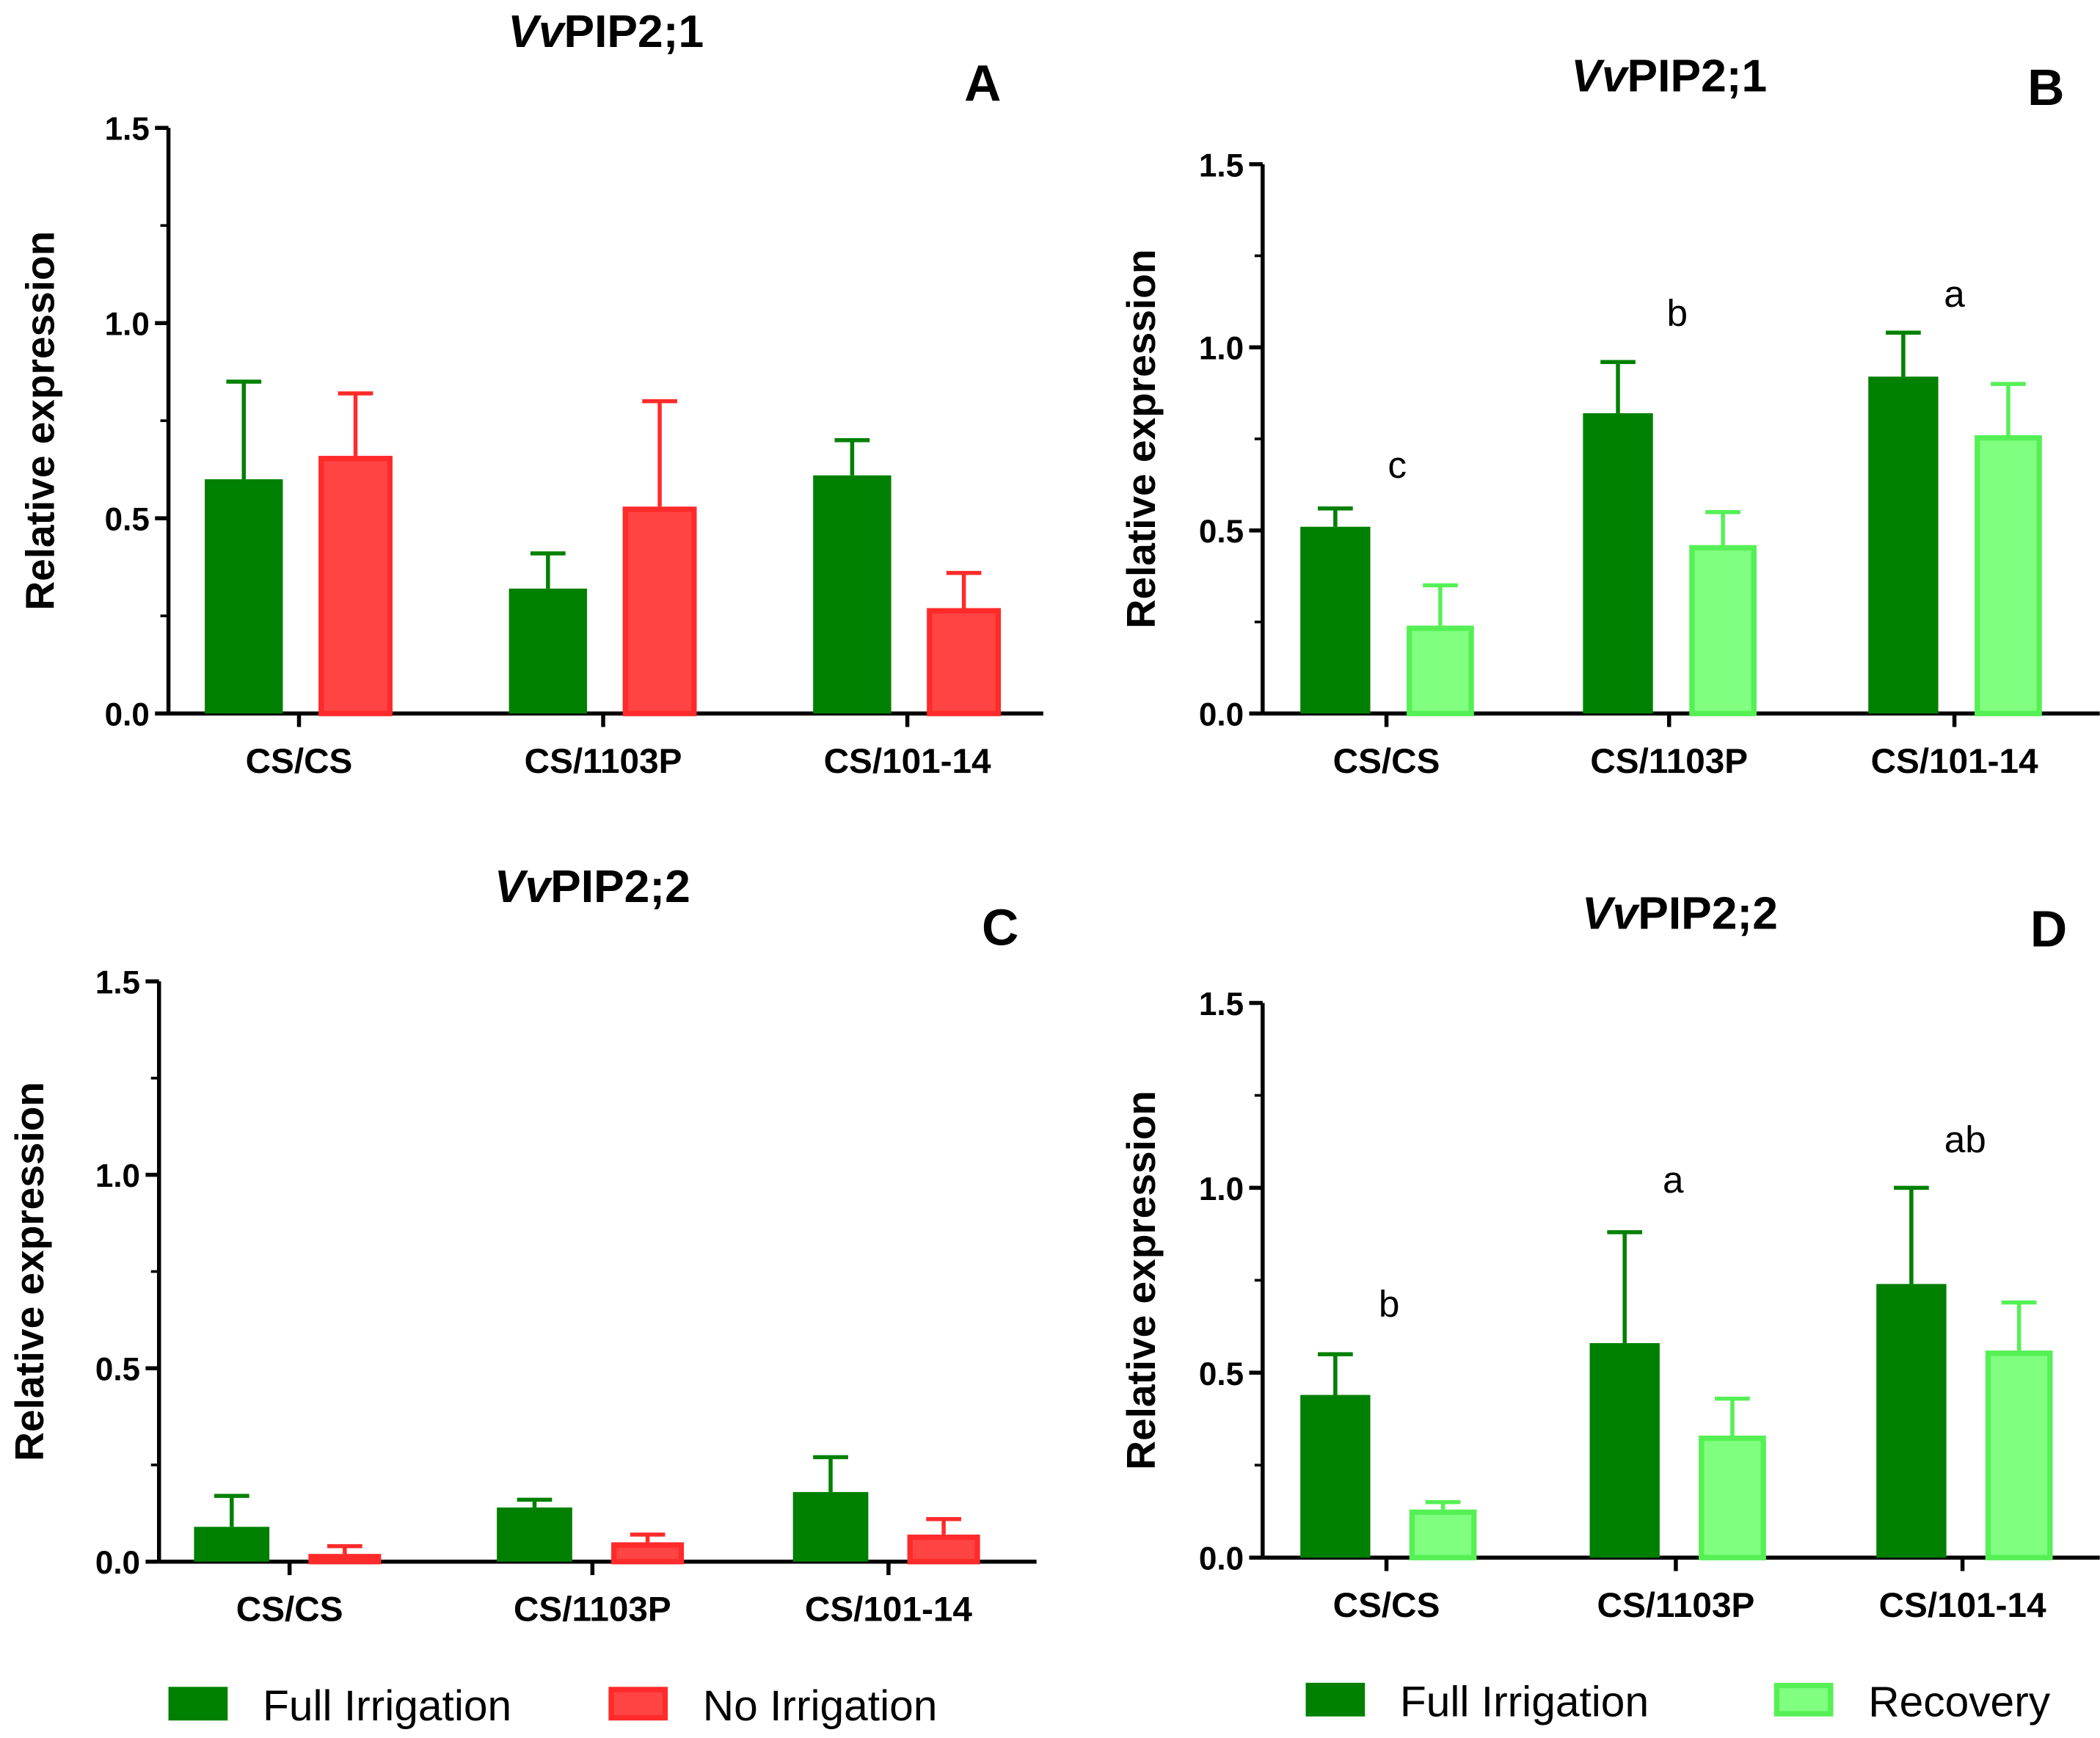 The height and width of the screenshot is (1738, 2100). What do you see at coordinates (1678, 1702) in the screenshot?
I see `legend: Full Irrigation Recovery` at bounding box center [1678, 1702].